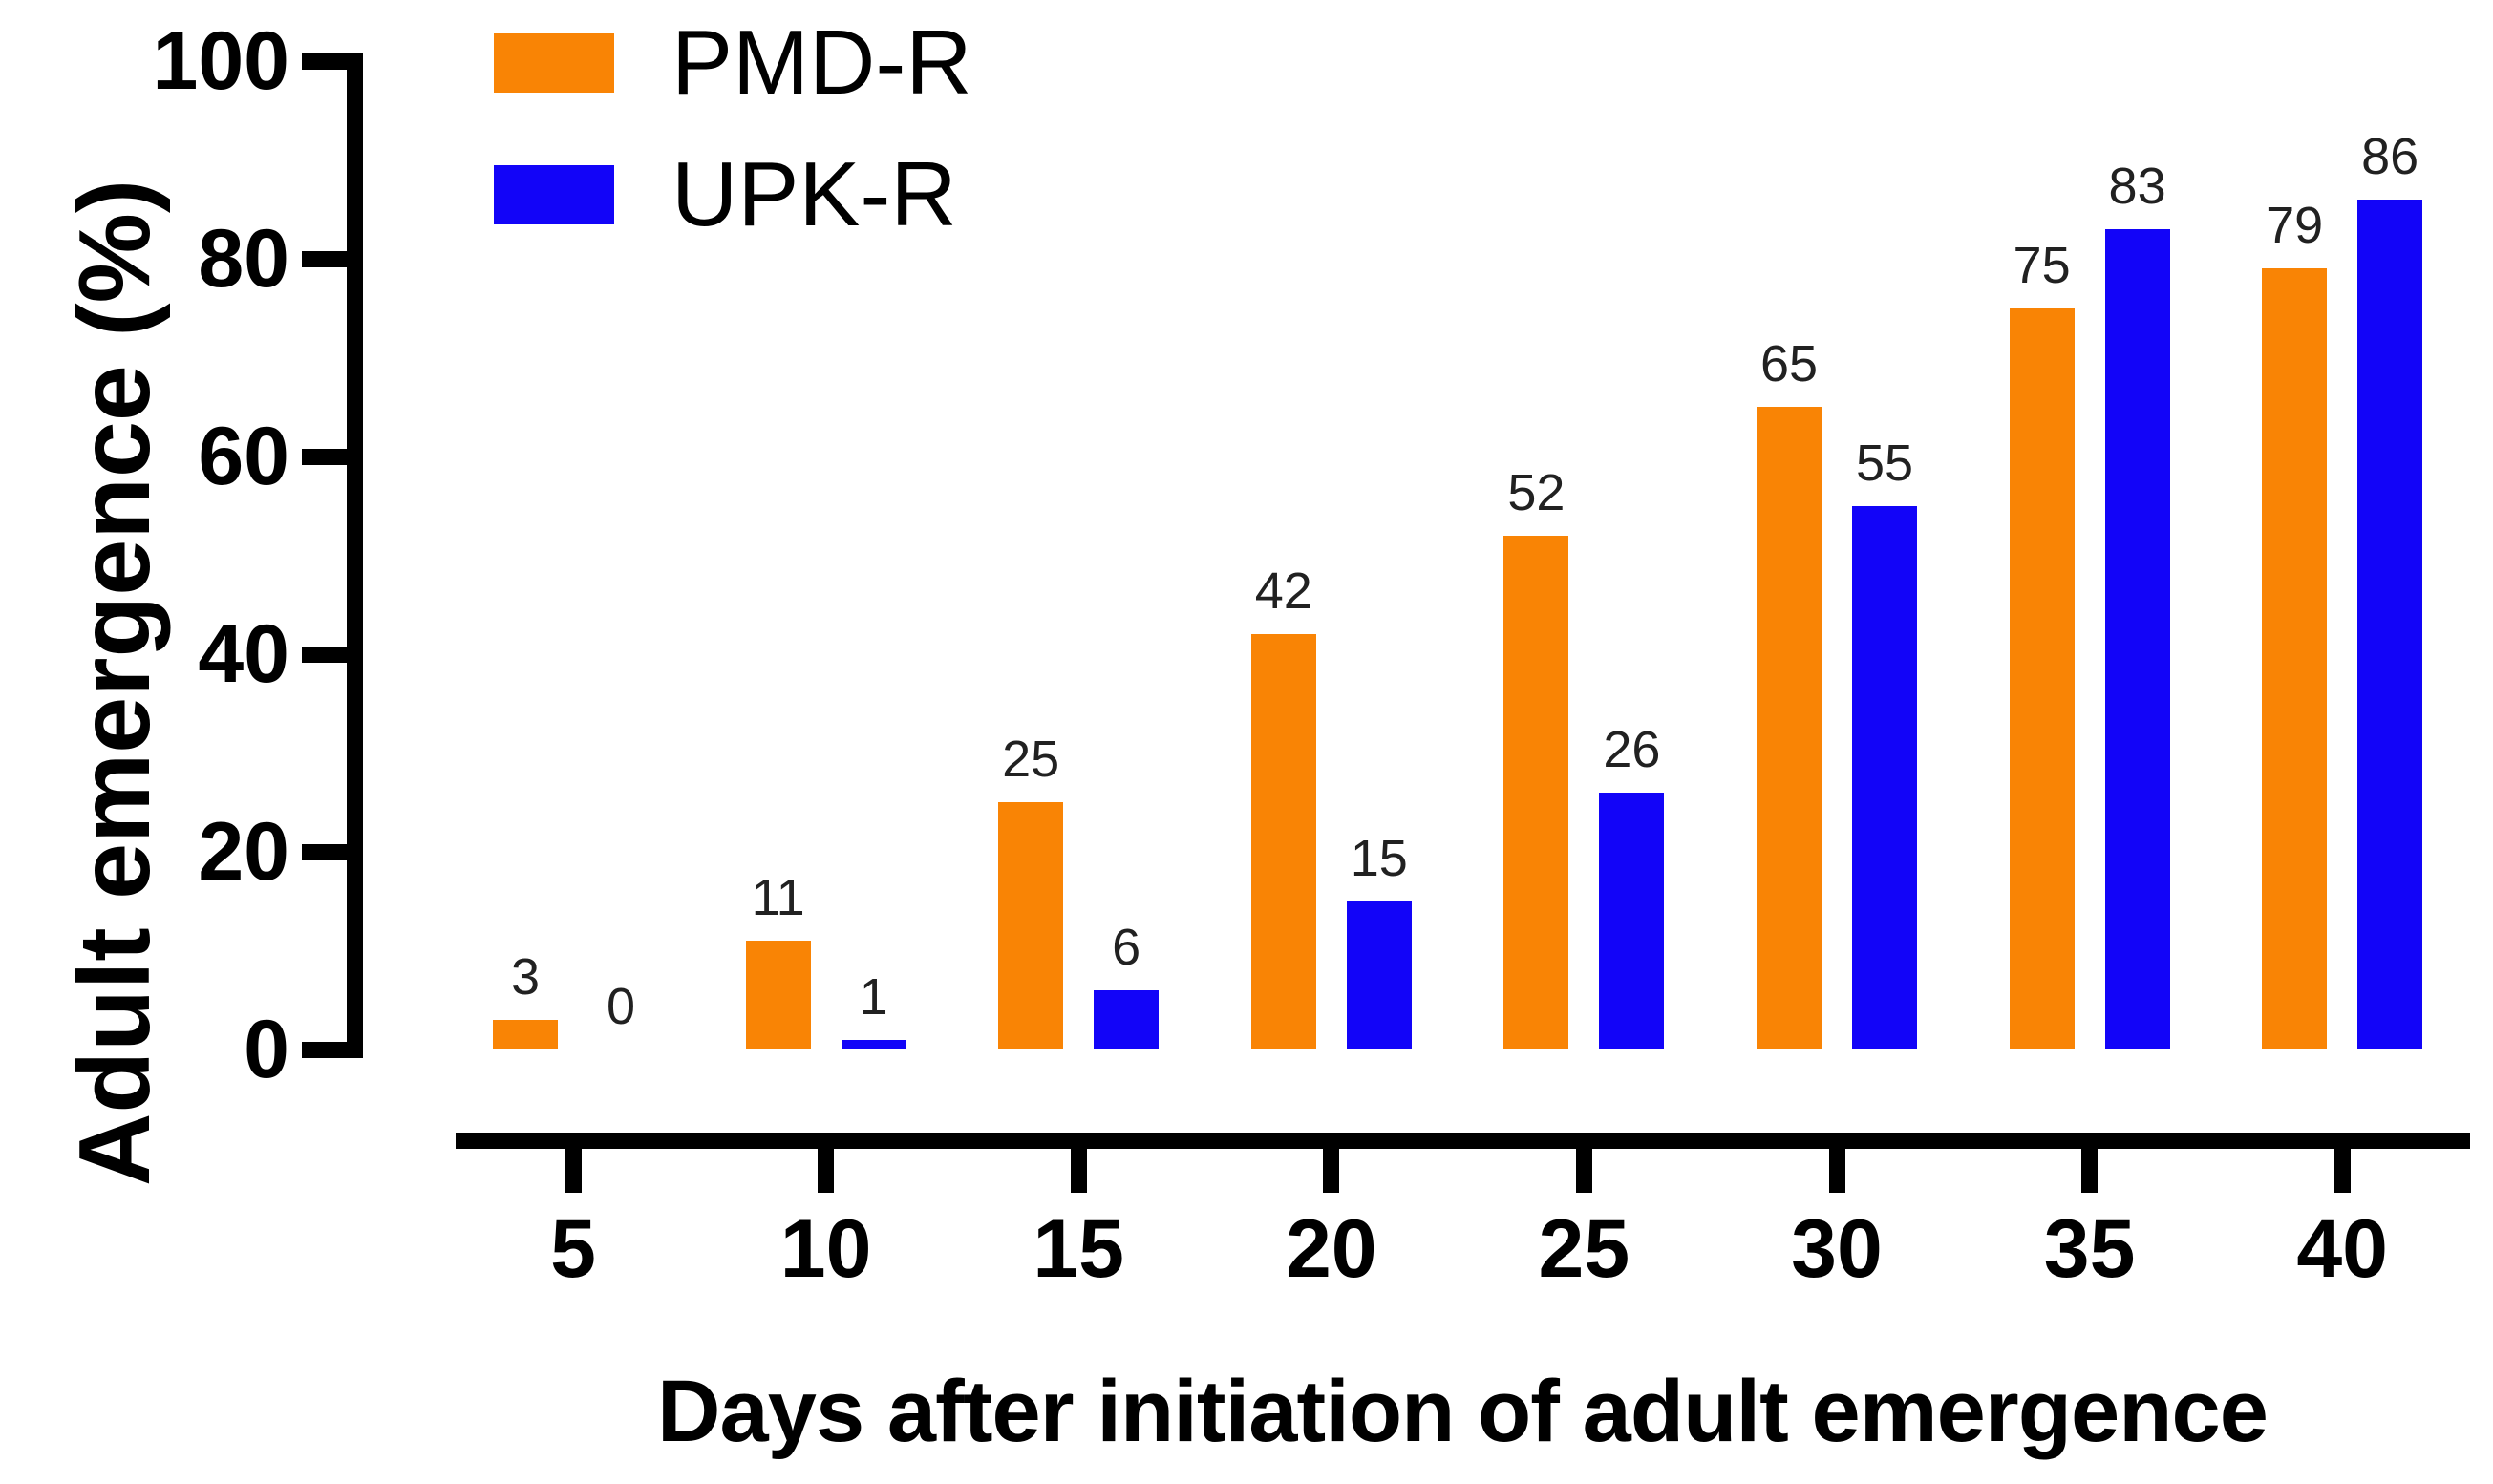  Describe the element at coordinates (1584, 1249) in the screenshot. I see `x-tick-label: 25` at that location.